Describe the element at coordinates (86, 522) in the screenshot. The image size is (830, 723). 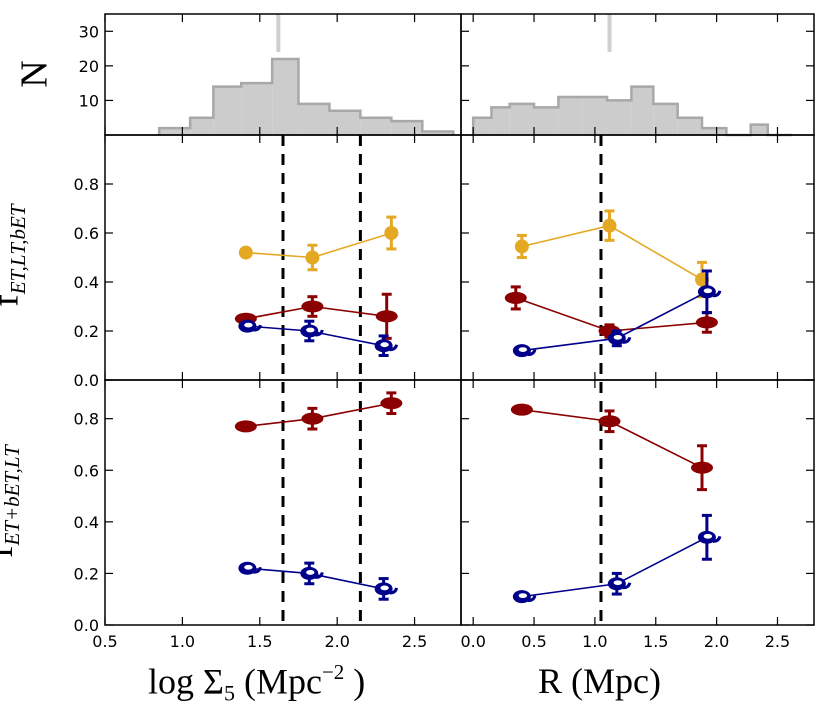
I see `bottom-y-tick-label: 0.4` at that location.